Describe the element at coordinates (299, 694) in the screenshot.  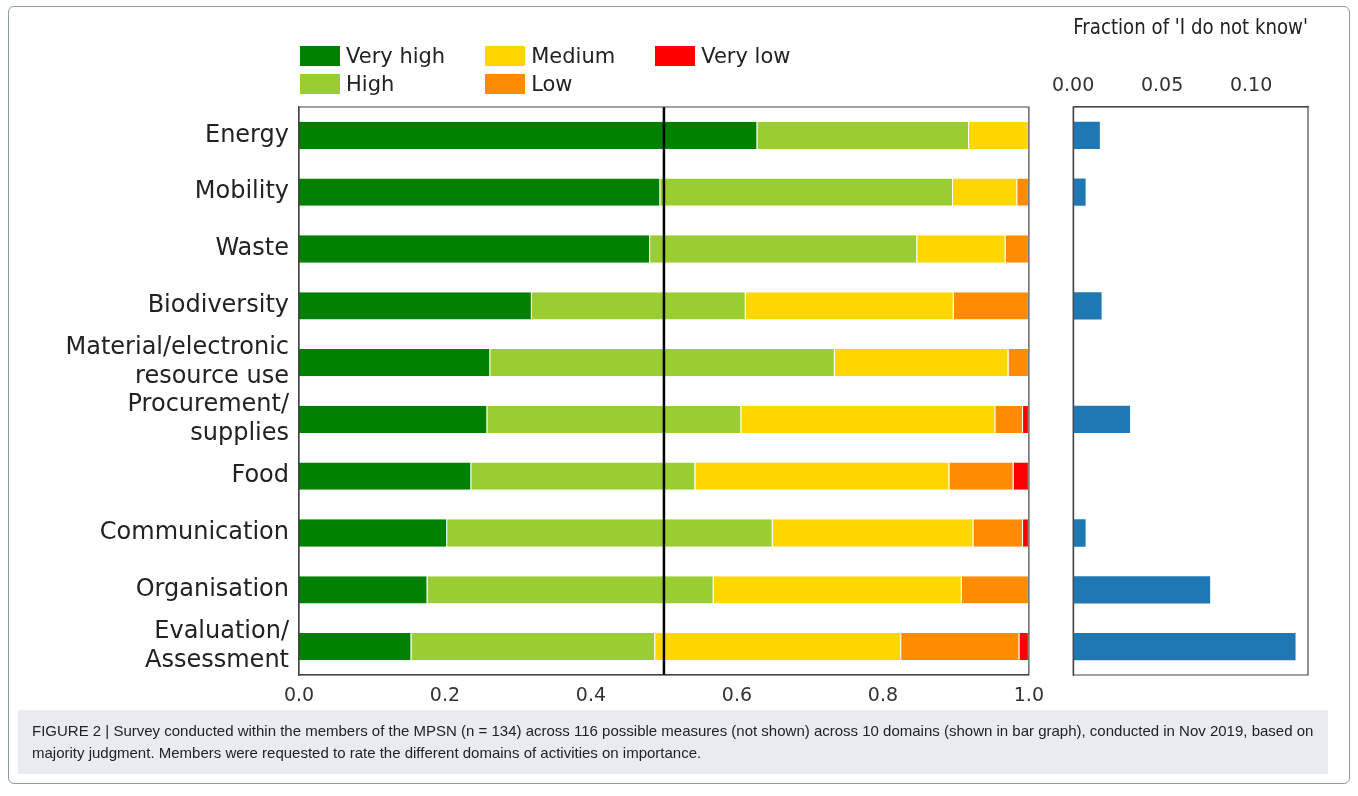
I see `x-tick-label: 0.0` at that location.